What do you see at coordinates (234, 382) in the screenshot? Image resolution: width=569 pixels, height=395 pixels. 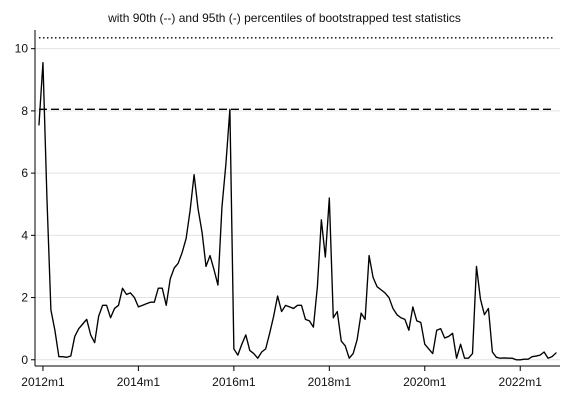 I see `x-tick-label: 2016m1` at bounding box center [234, 382].